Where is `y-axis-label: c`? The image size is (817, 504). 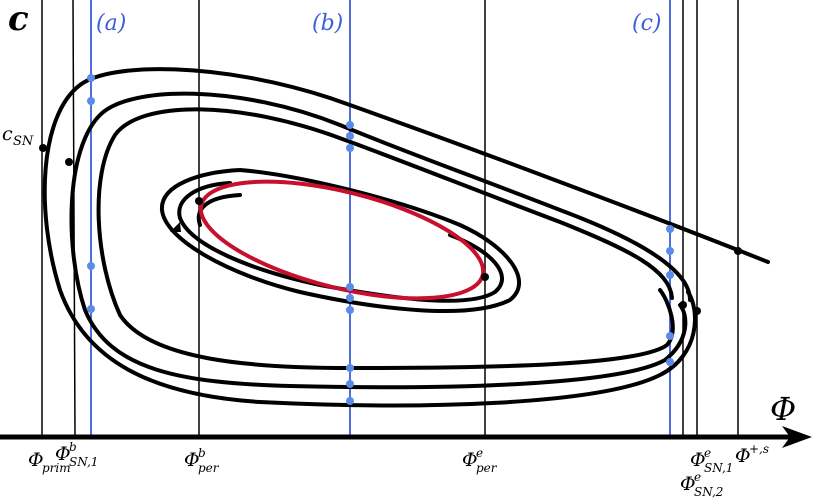
y-axis-label: c is located at coordinates (18, 19).